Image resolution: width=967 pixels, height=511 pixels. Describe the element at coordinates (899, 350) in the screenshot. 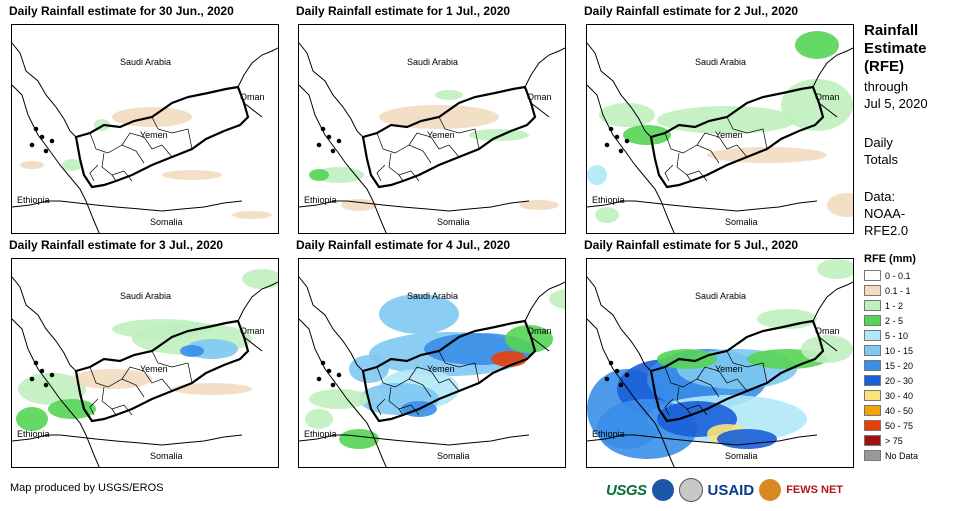

I see `legend-label: 10 - 15` at that location.